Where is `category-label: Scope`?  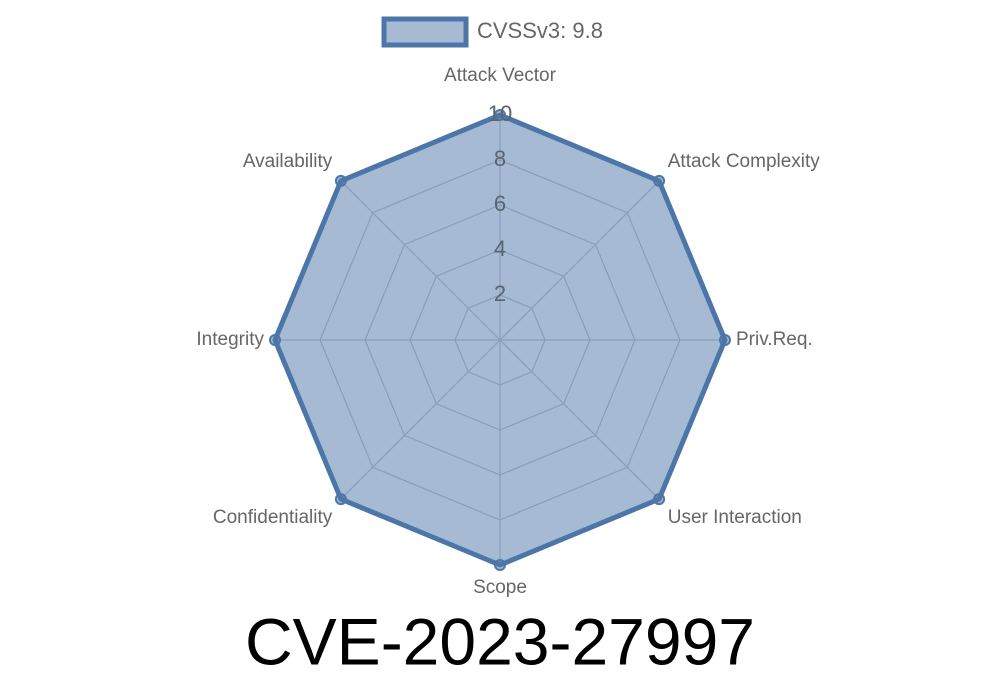
category-label: Scope is located at coordinates (500, 587).